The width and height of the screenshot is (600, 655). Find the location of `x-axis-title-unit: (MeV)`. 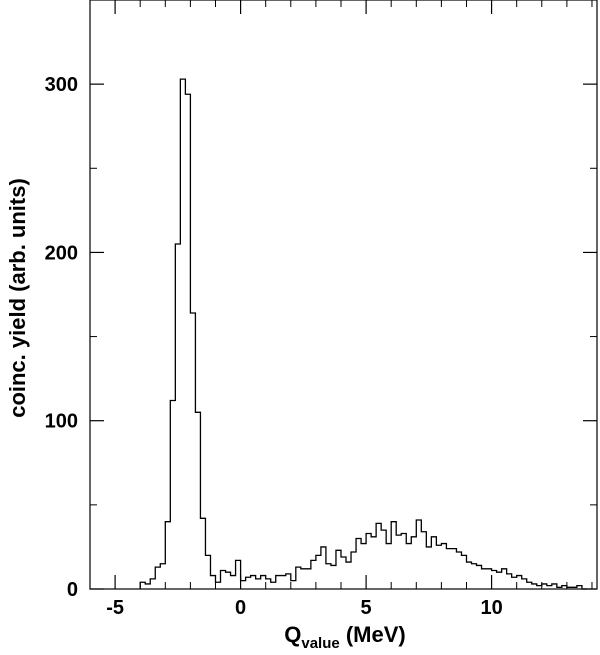

x-axis-title-unit: (MeV) is located at coordinates (373, 634).